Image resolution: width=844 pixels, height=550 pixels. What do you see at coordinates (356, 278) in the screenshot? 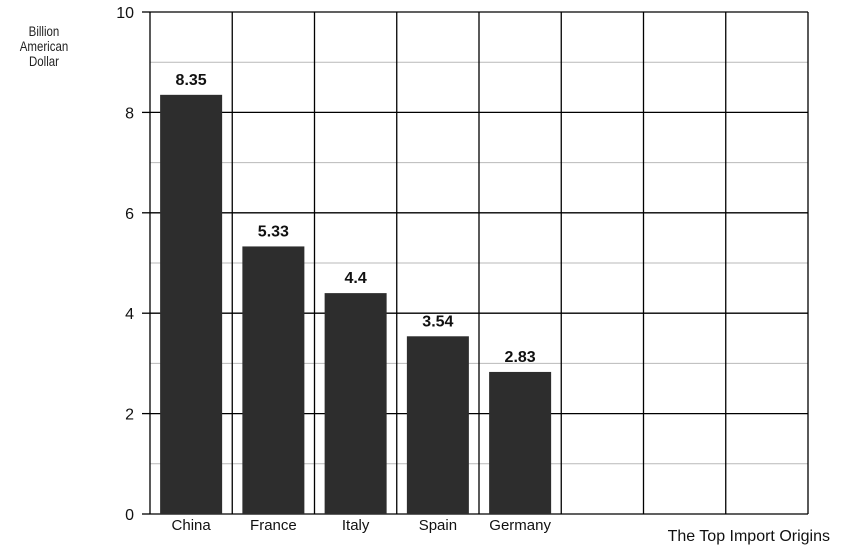
I see `data-label-italy: 4.4` at bounding box center [356, 278].